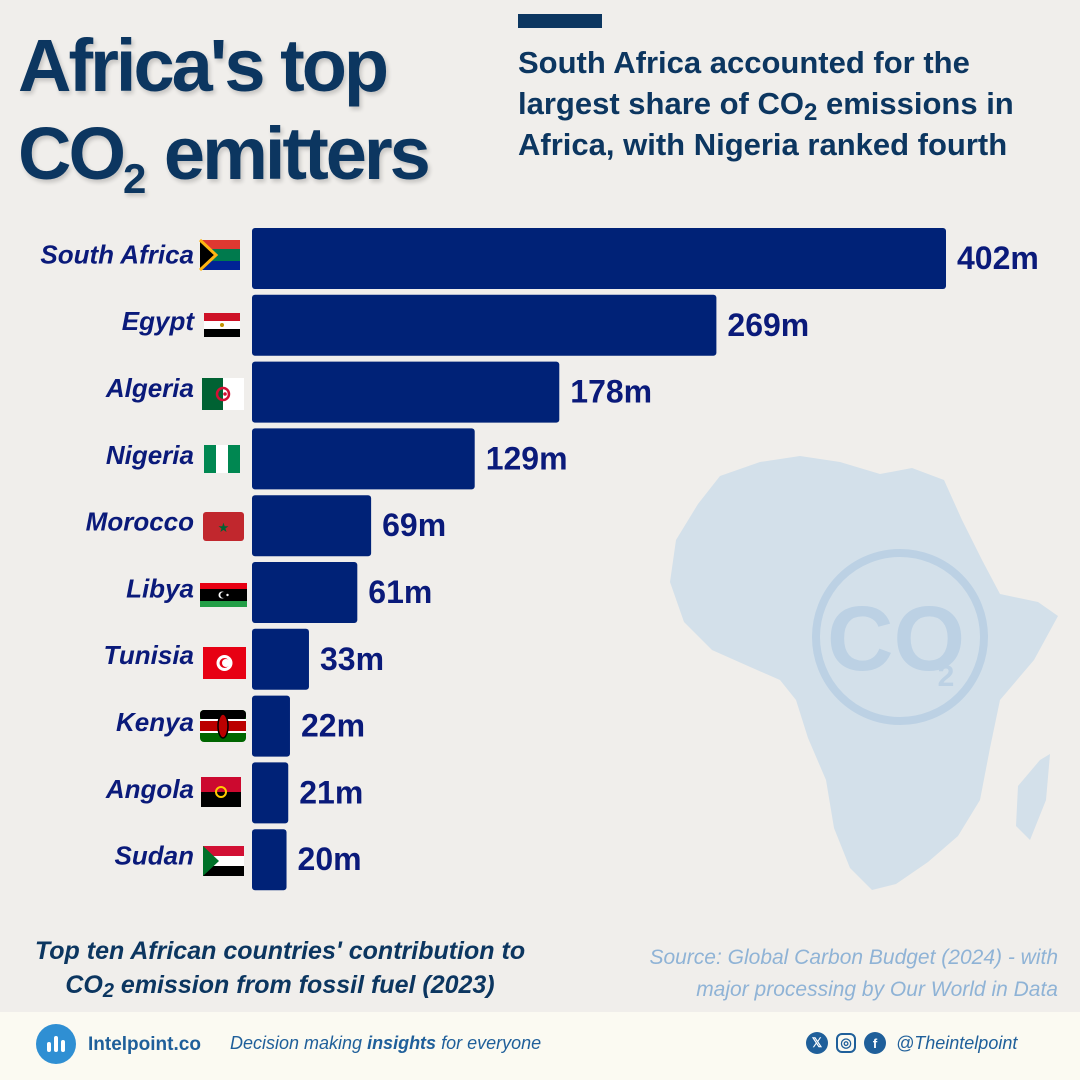 The width and height of the screenshot is (1080, 1080). Describe the element at coordinates (144, 1044) in the screenshot. I see `brand-link: Intelpoint.co` at that location.